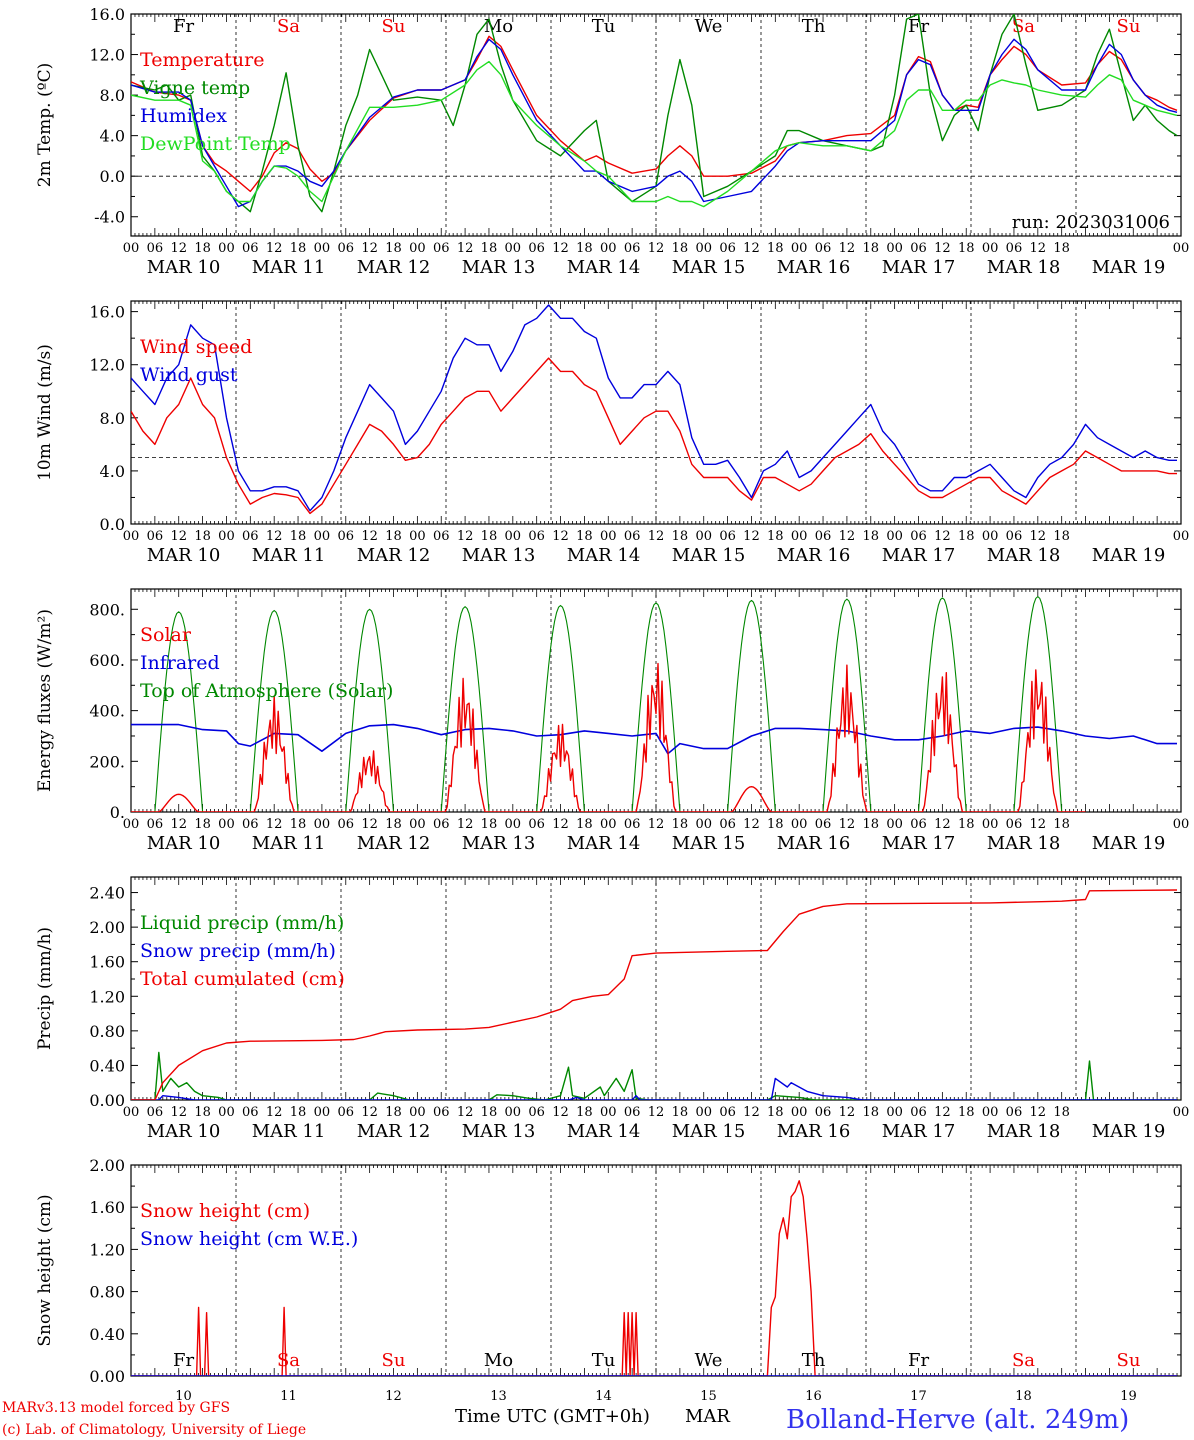 The width and height of the screenshot is (1194, 1440). I want to click on series-line-wind-gust, so click(654, 408).